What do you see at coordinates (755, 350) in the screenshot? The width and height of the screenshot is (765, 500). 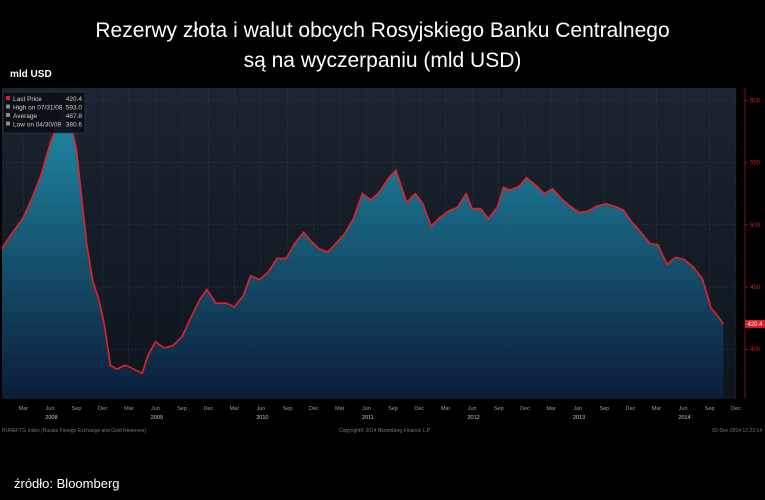 I see `y-tick-label: 400` at bounding box center [755, 350].